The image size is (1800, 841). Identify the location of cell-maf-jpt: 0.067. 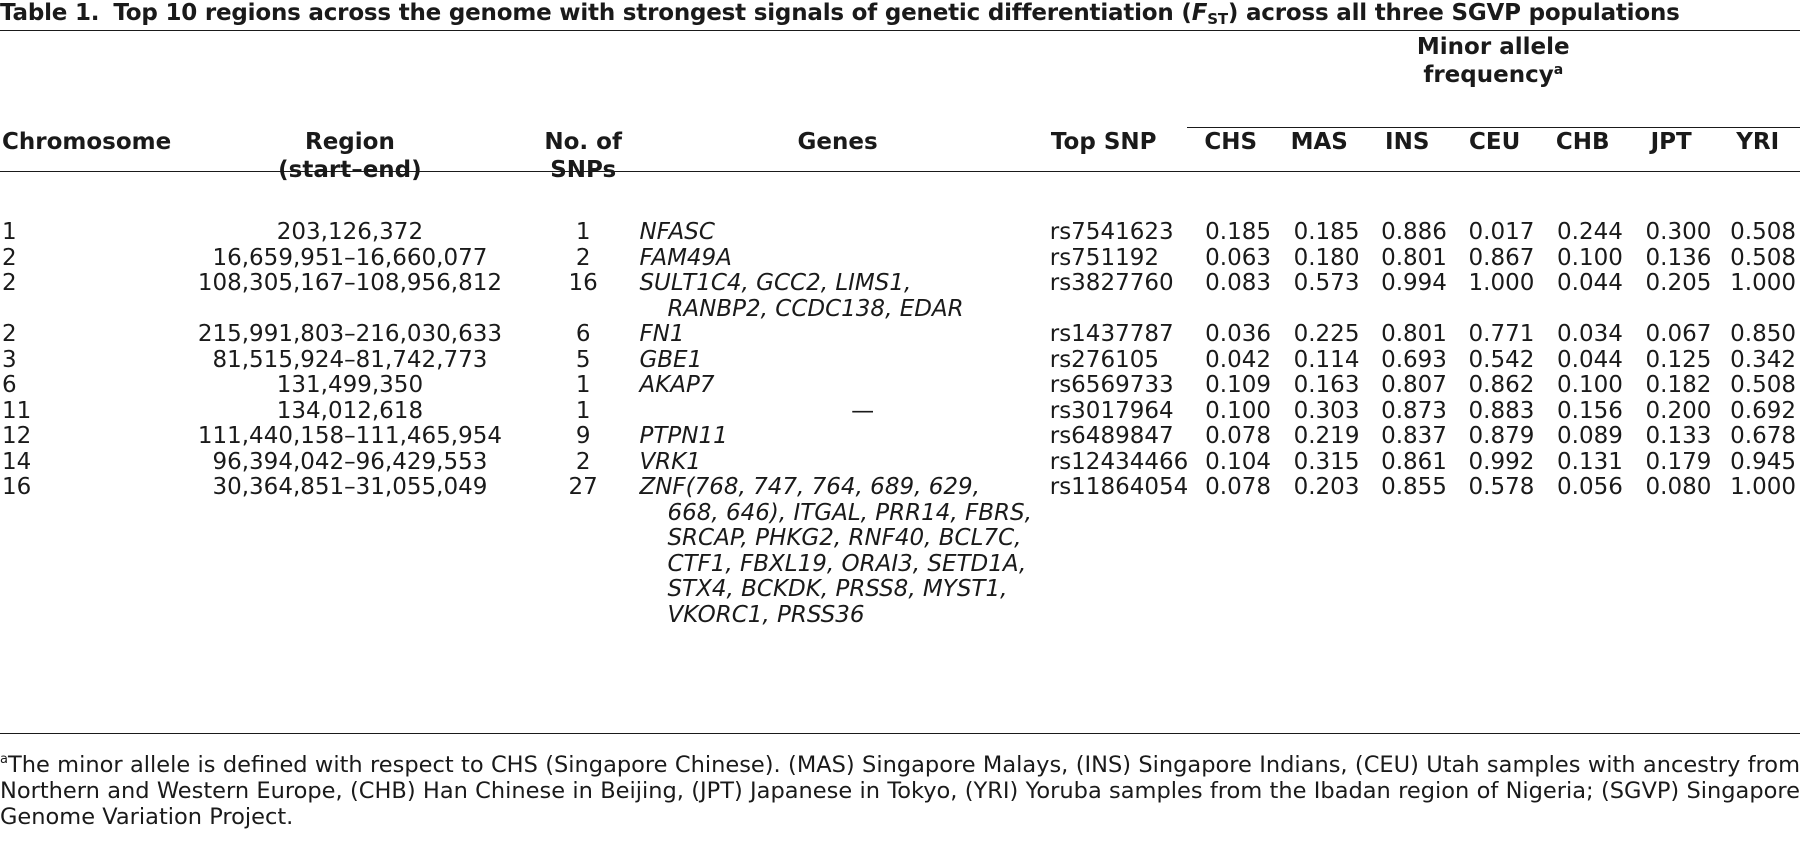
(1678, 334).